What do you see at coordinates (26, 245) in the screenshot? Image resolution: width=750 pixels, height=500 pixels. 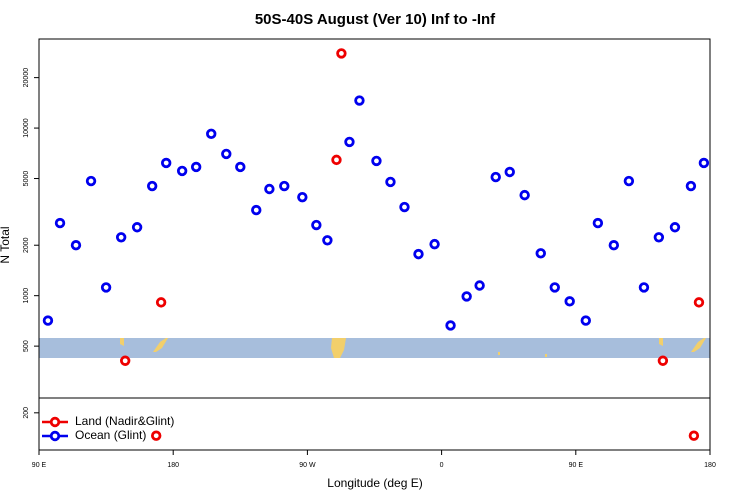 I see `y-tick-label: 2000` at bounding box center [26, 245].